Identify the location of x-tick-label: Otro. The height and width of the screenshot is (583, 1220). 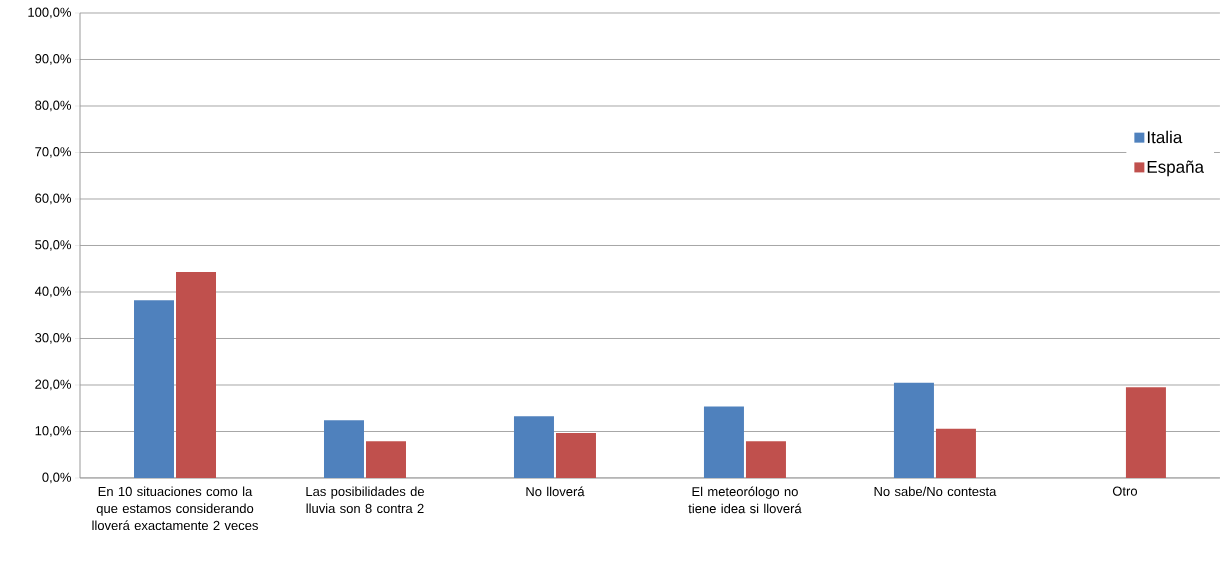
(1125, 491).